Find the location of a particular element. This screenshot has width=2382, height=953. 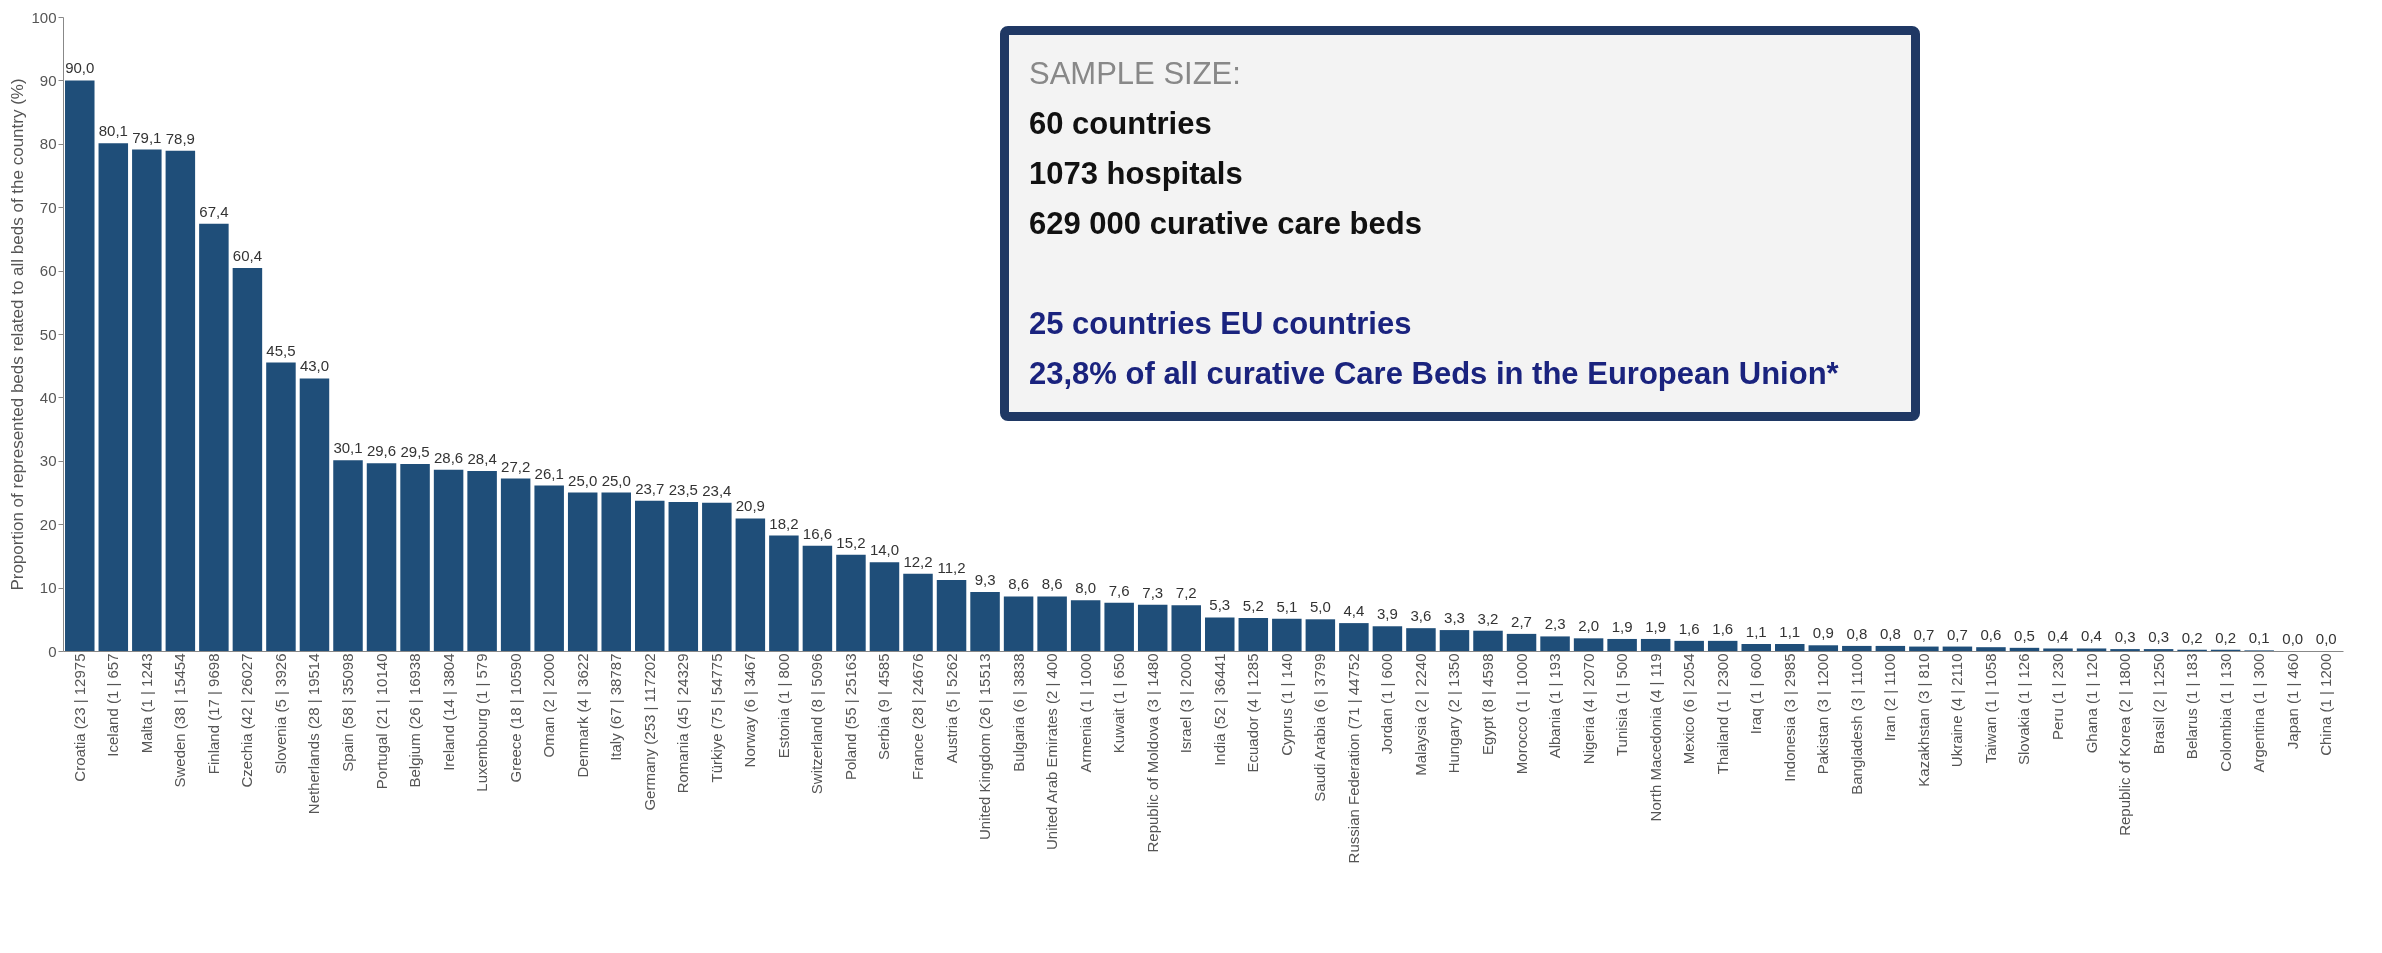

x-tick-label: Jordan (1 | 600 is located at coordinates (1387, 704).